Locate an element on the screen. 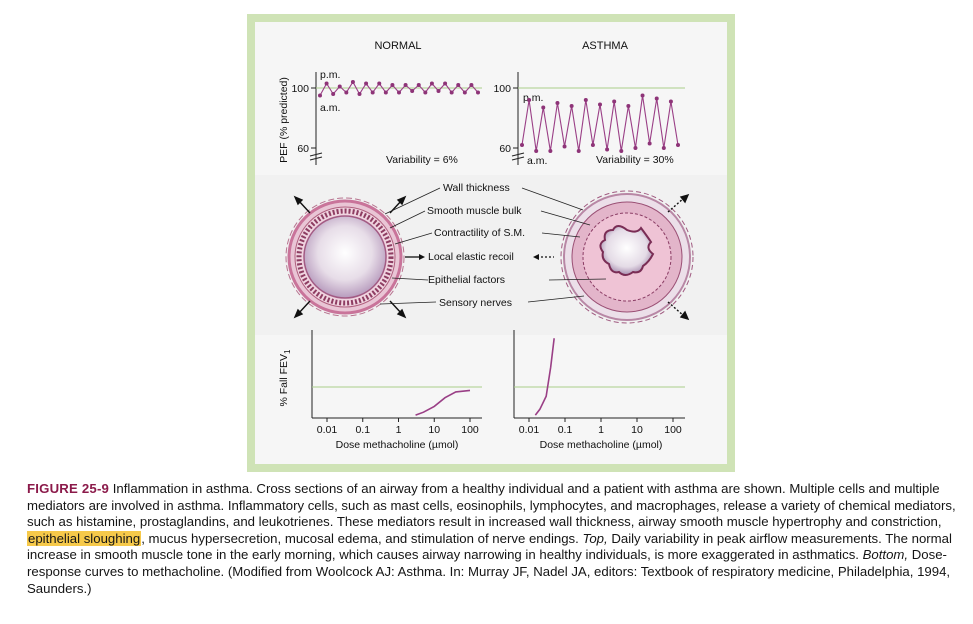  pef-normal-am-label: a.m. is located at coordinates (330, 108).